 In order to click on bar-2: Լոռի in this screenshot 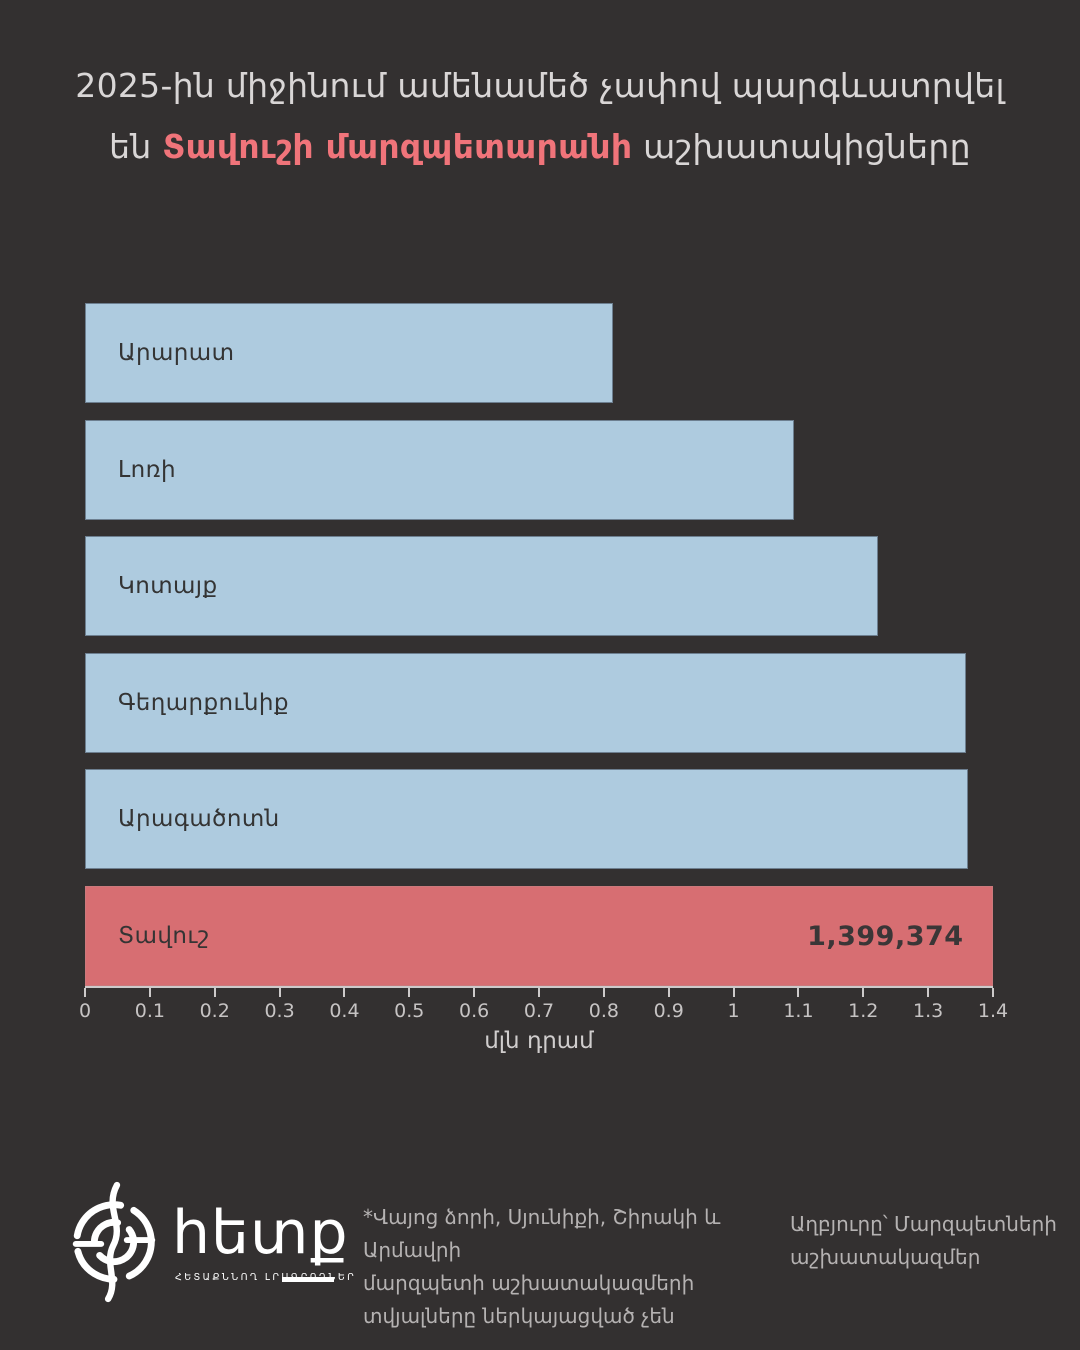, I will do `click(439, 469)`.